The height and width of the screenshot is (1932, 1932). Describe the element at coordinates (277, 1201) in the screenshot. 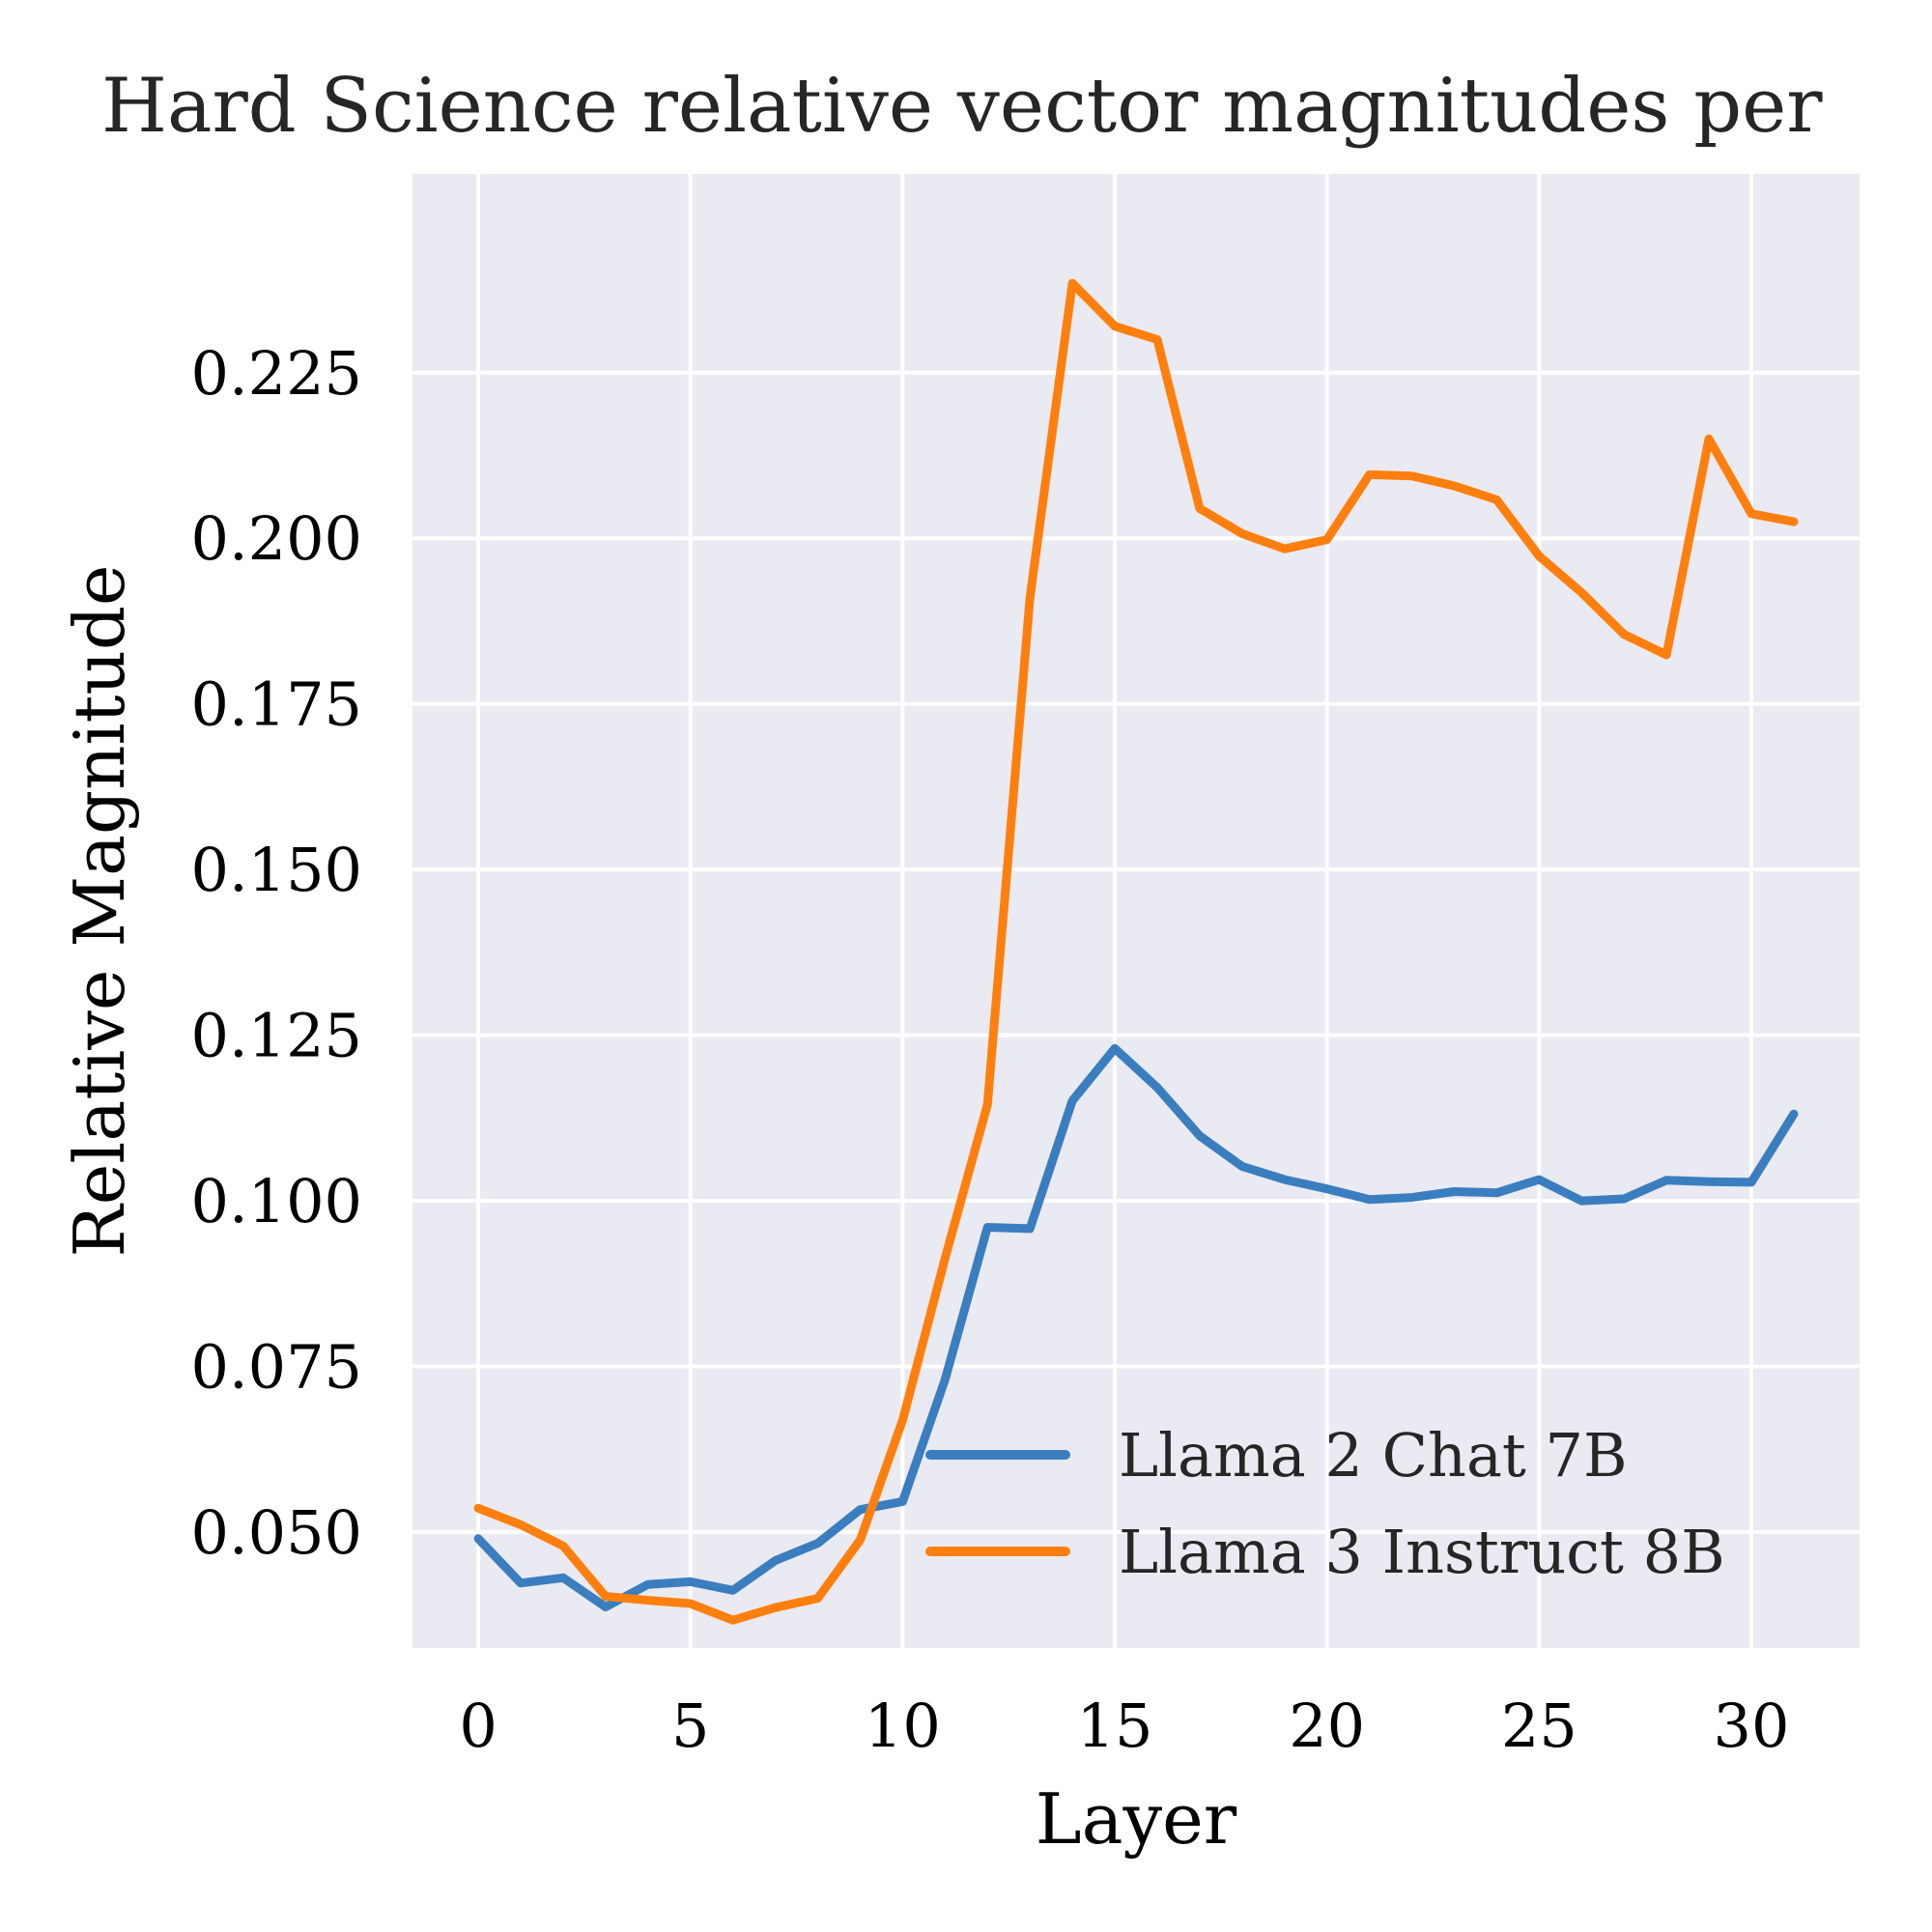

I see `y-tick-label: 0.100` at that location.